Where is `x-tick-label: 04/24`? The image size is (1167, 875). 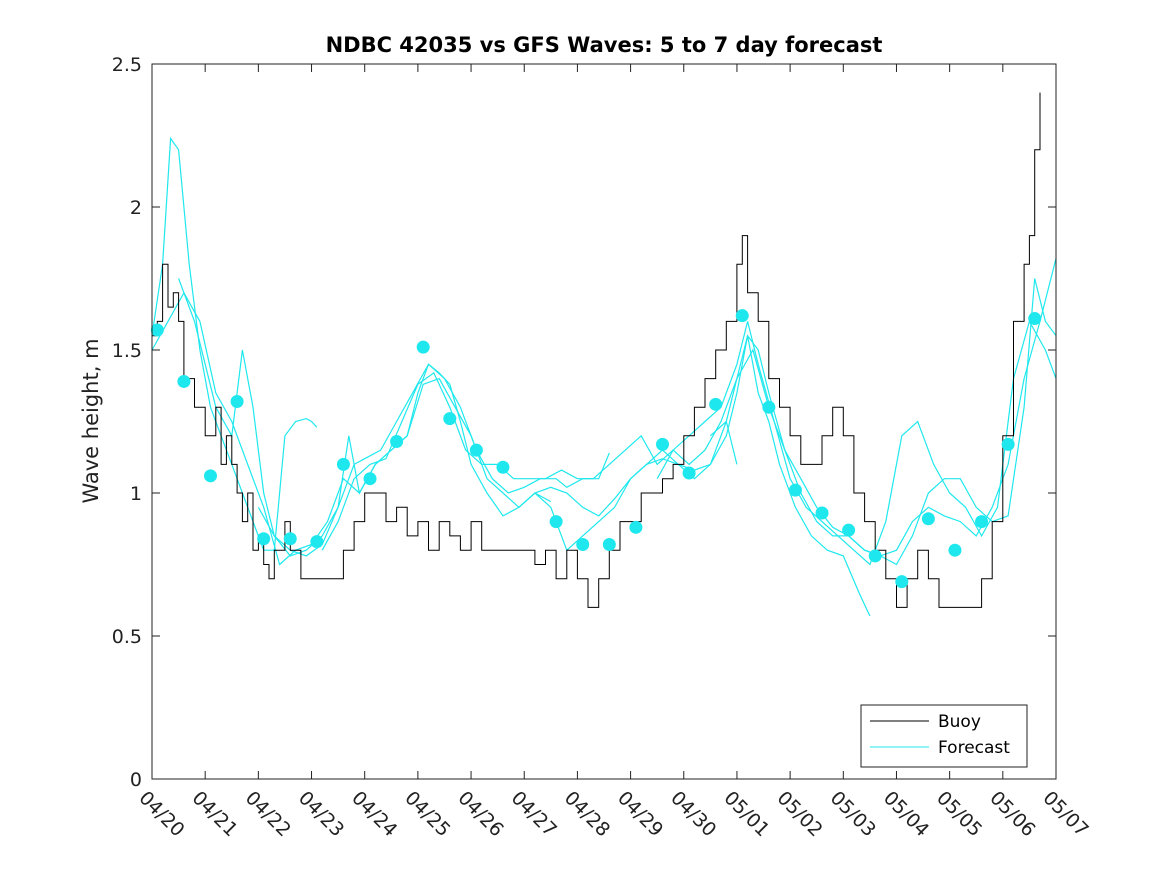
x-tick-label: 04/24 is located at coordinates (374, 814).